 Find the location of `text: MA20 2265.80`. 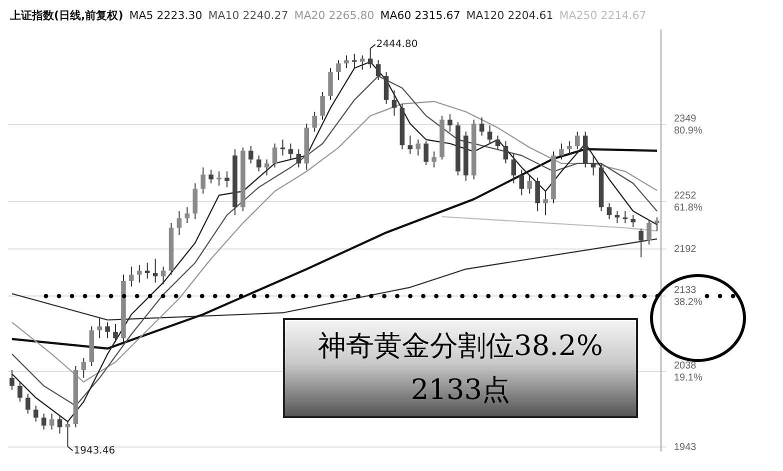

text: MA20 2265.80 is located at coordinates (334, 15).